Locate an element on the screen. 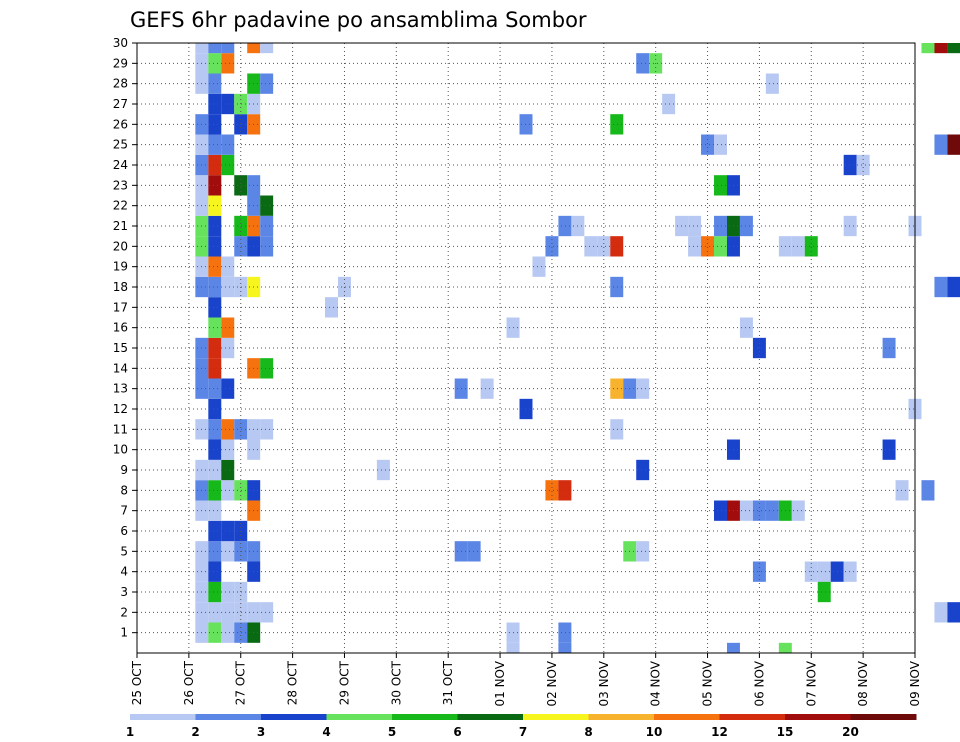 This screenshot has width=960, height=742. y-tick-label: 23 is located at coordinates (120, 185).